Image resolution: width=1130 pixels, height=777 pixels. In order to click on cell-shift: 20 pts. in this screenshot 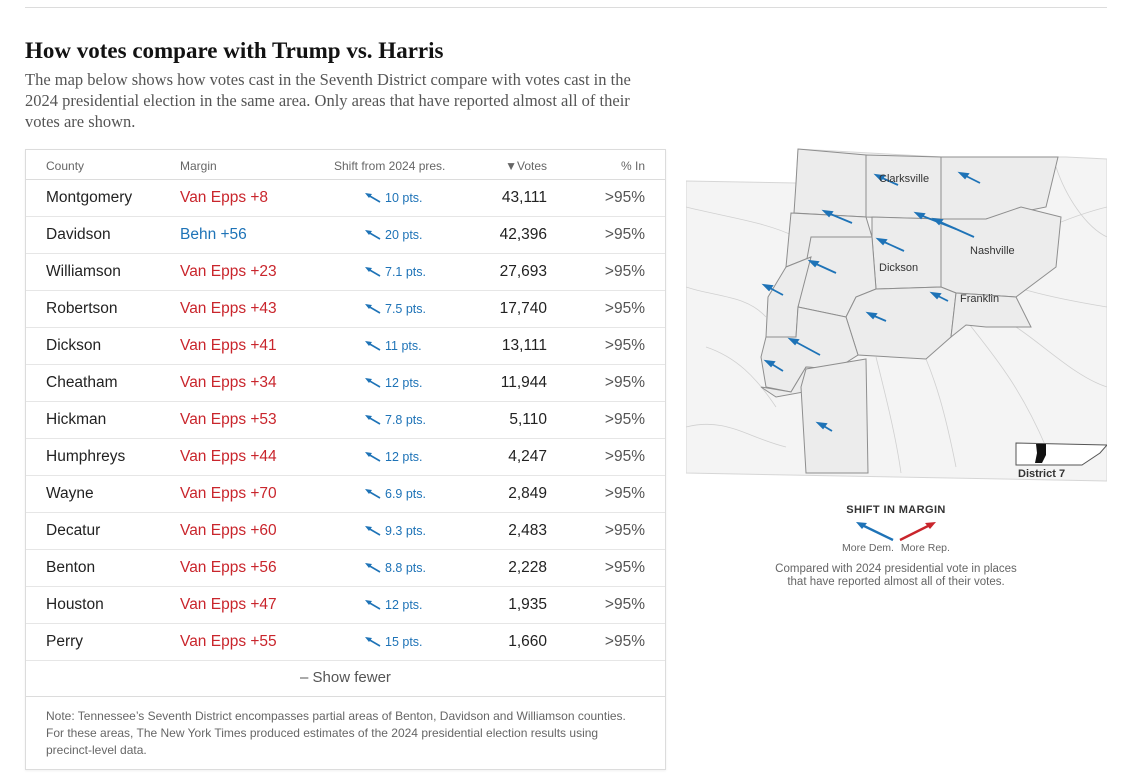, I will do `click(393, 235)`.